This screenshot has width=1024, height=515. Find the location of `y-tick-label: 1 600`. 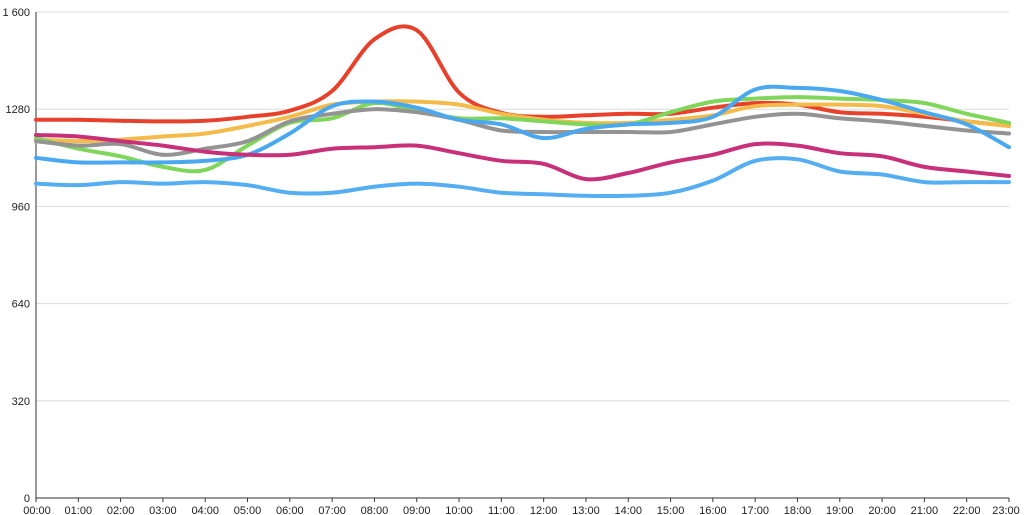

y-tick-label: 1 600 is located at coordinates (16, 13).